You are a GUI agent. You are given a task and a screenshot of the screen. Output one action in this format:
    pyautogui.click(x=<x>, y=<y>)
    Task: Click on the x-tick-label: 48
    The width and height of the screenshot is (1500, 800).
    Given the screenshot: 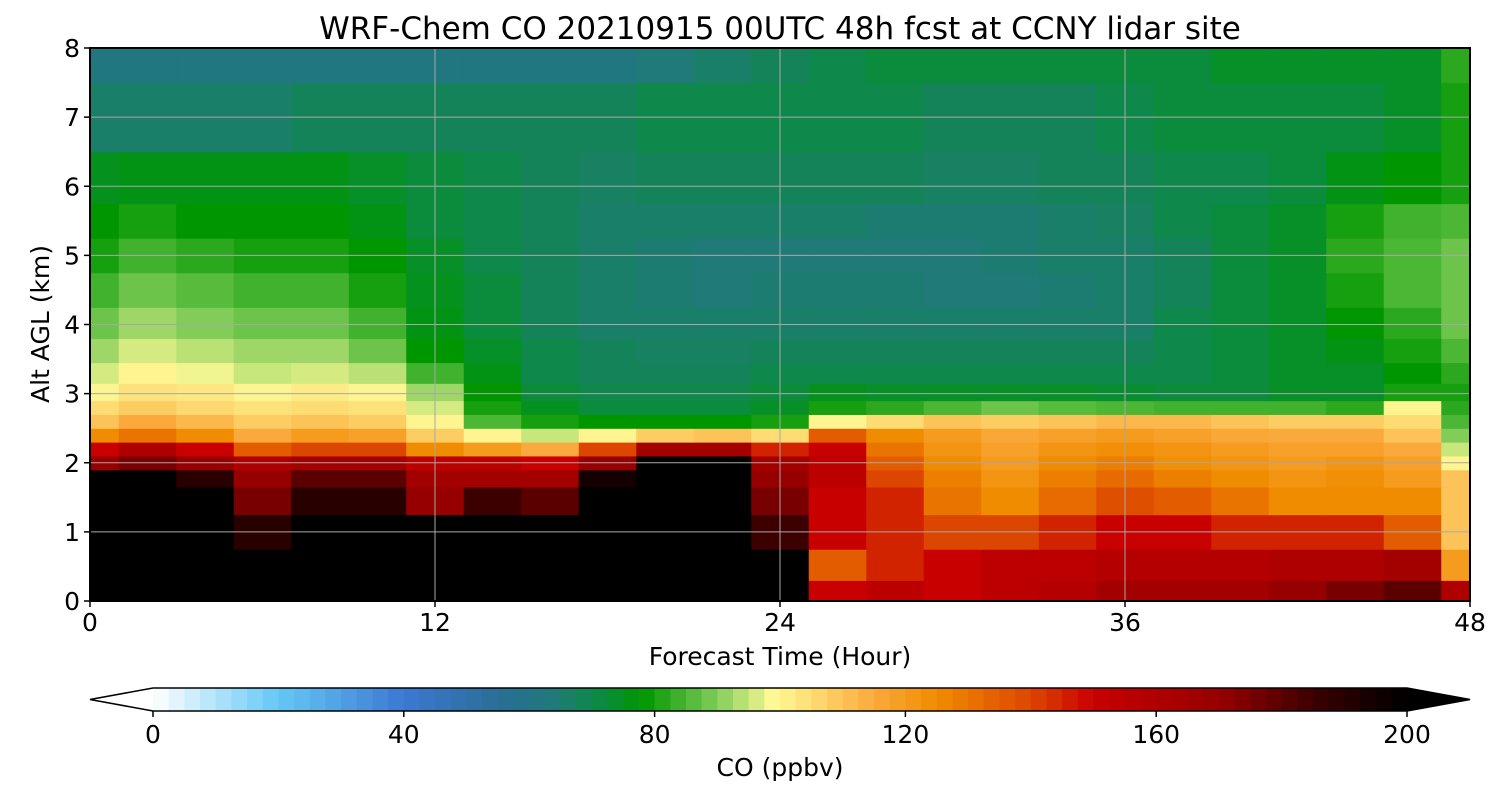 What is the action you would take?
    pyautogui.click(x=1470, y=622)
    